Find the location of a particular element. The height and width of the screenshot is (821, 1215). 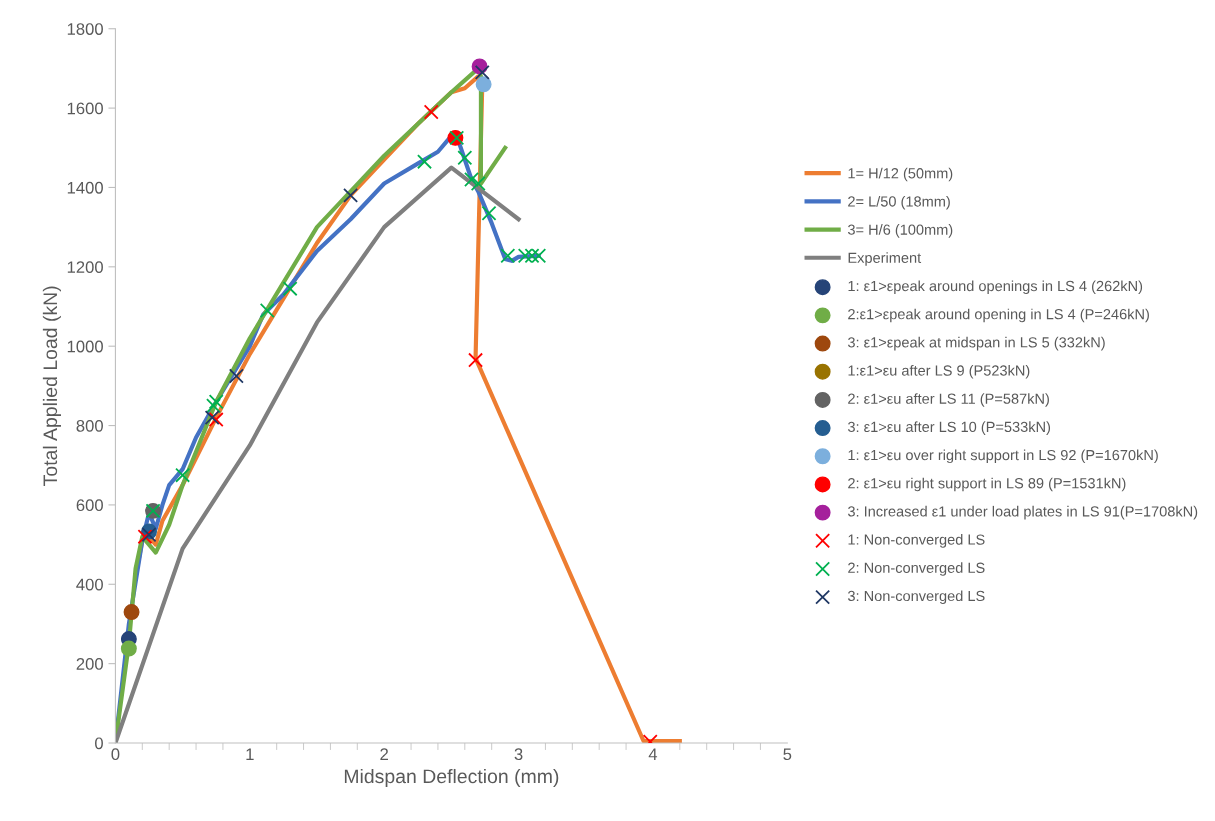

y-axis-title: Total Applied Load (kN) is located at coordinates (51, 386).